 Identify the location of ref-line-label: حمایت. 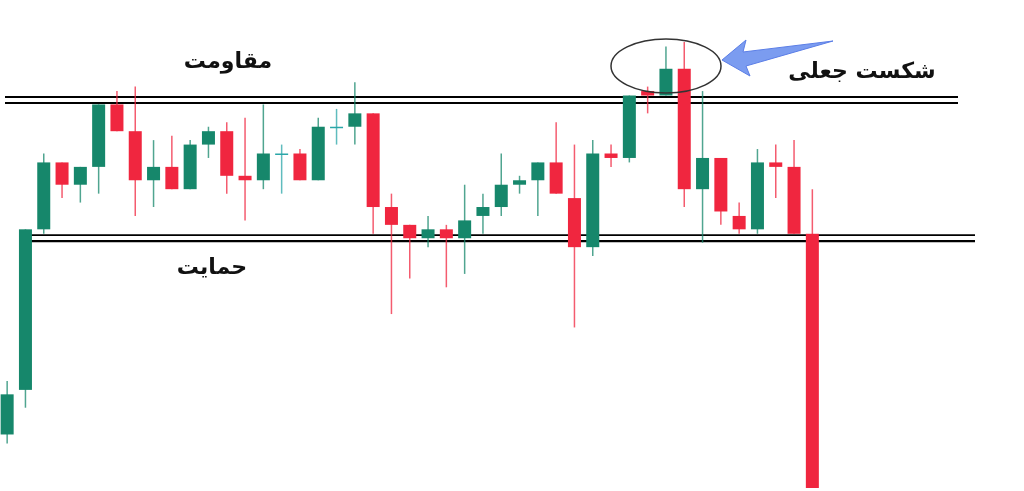
(212, 267).